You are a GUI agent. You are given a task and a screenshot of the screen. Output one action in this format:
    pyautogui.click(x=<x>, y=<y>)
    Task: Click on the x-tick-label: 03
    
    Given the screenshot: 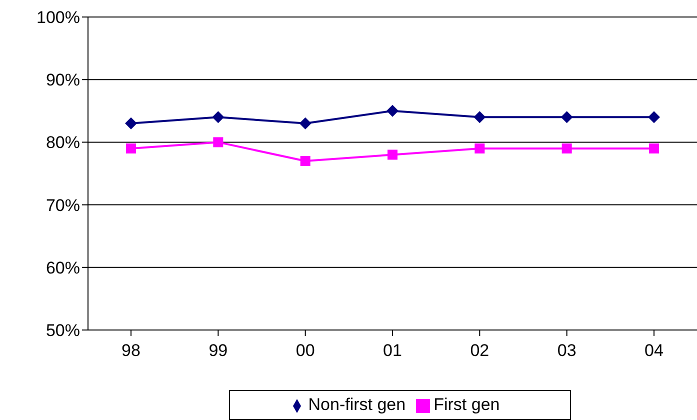 What is the action you would take?
    pyautogui.click(x=566, y=350)
    